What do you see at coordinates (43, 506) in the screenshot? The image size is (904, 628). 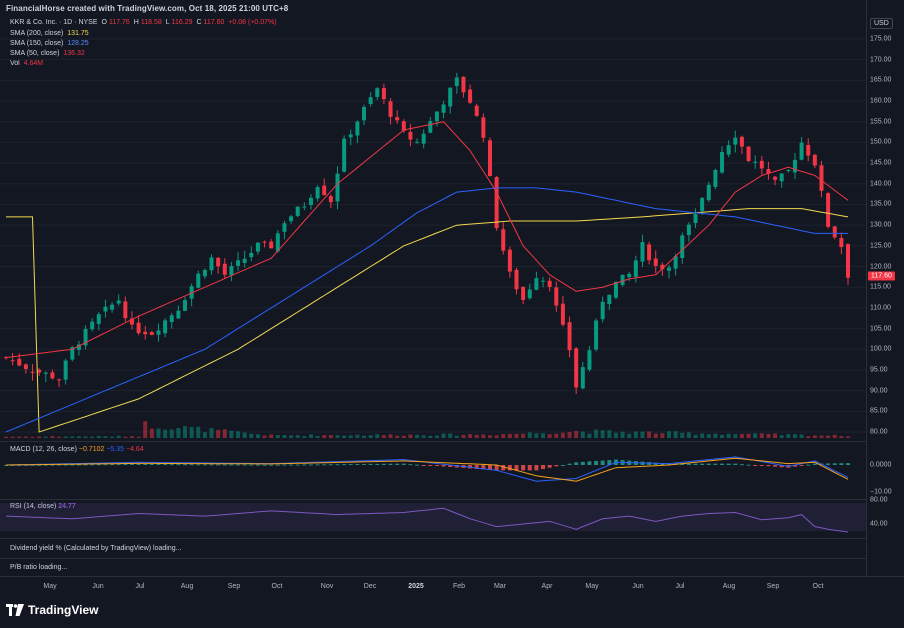 I see `rsi-legend: RSI (14, close) 24.77` at bounding box center [43, 506].